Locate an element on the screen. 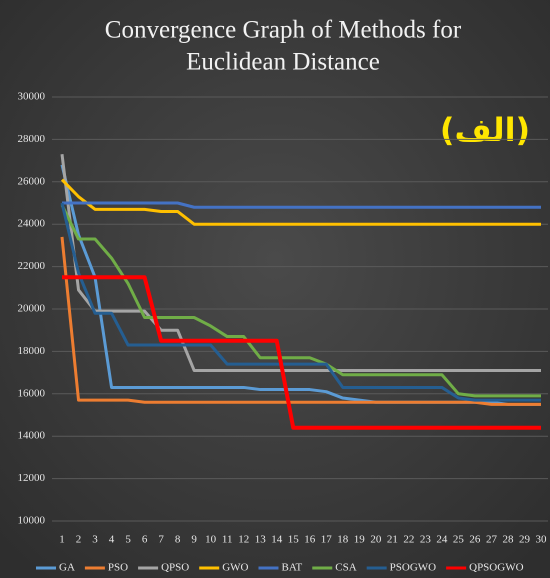  y-tick-label: 24000 is located at coordinates (32, 224).